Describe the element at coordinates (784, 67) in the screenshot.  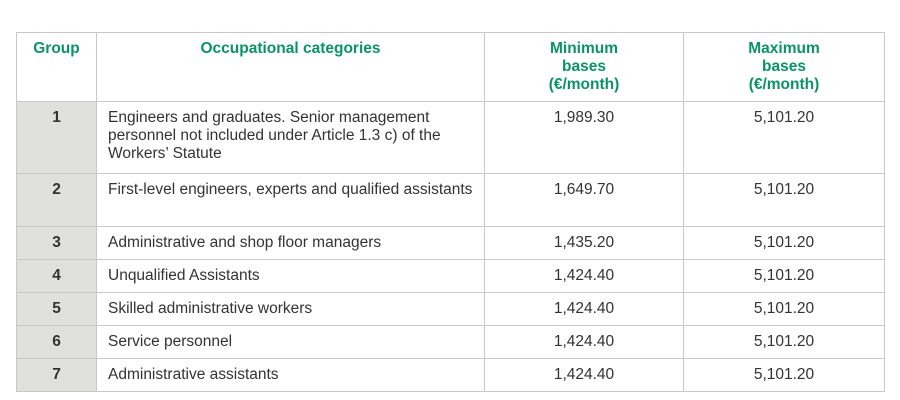
I see `header-max: Maximum bases (€/month)` at that location.